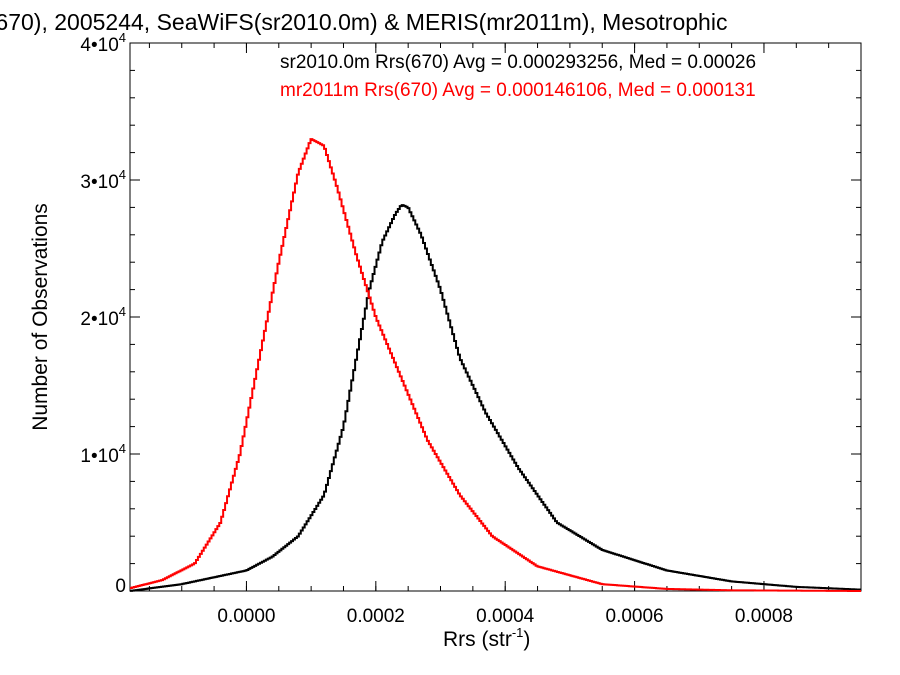 This screenshot has height=675, width=900. Describe the element at coordinates (103, 43) in the screenshot. I see `y-tick-label: 4•104` at that location.